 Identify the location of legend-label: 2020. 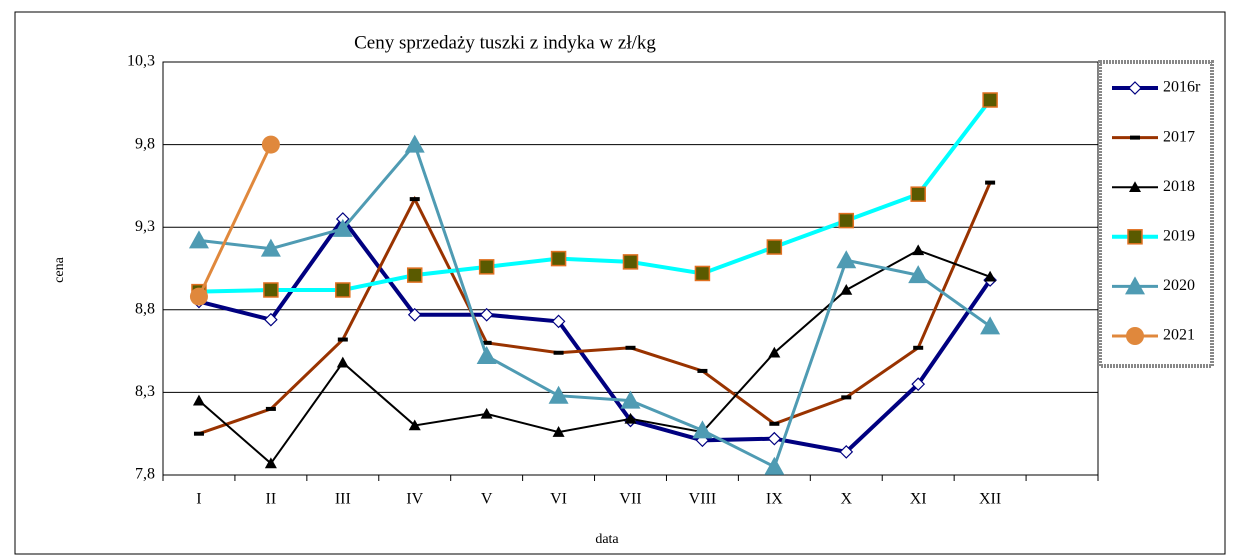
(1179, 285).